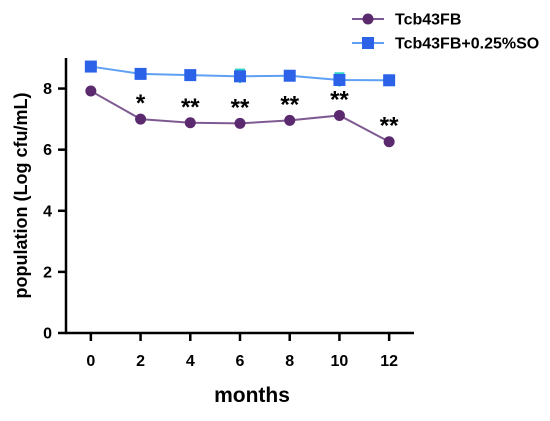 The width and height of the screenshot is (550, 421). What do you see at coordinates (389, 361) in the screenshot?
I see `x-tick-label: 12` at bounding box center [389, 361].